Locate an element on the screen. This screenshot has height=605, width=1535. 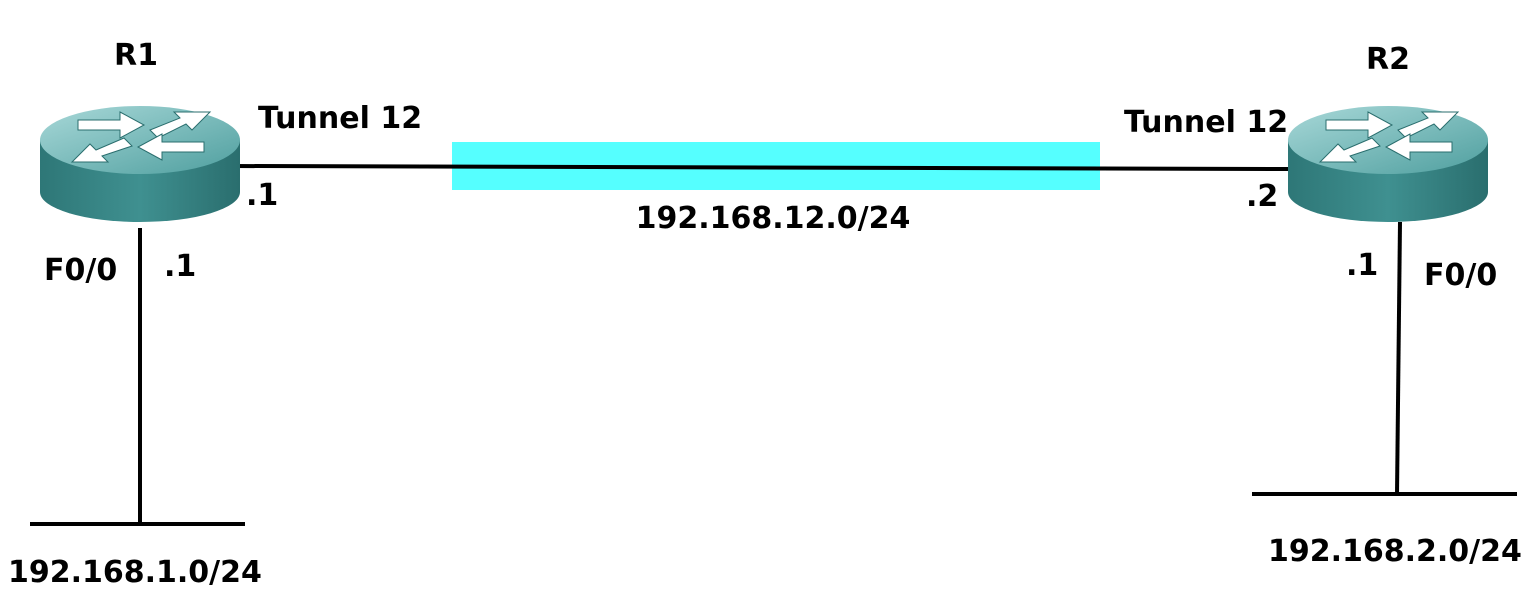
r2-tunnel-label: Tunnel 12 is located at coordinates (1206, 122).